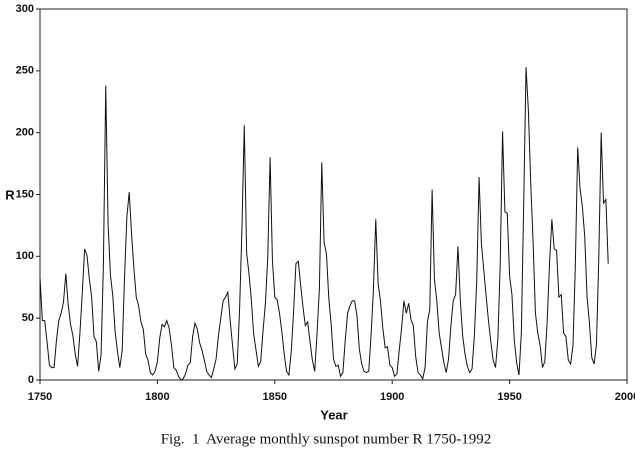 This screenshot has width=635, height=464. What do you see at coordinates (275, 397) in the screenshot?
I see `x-tick-label: 1850` at bounding box center [275, 397].